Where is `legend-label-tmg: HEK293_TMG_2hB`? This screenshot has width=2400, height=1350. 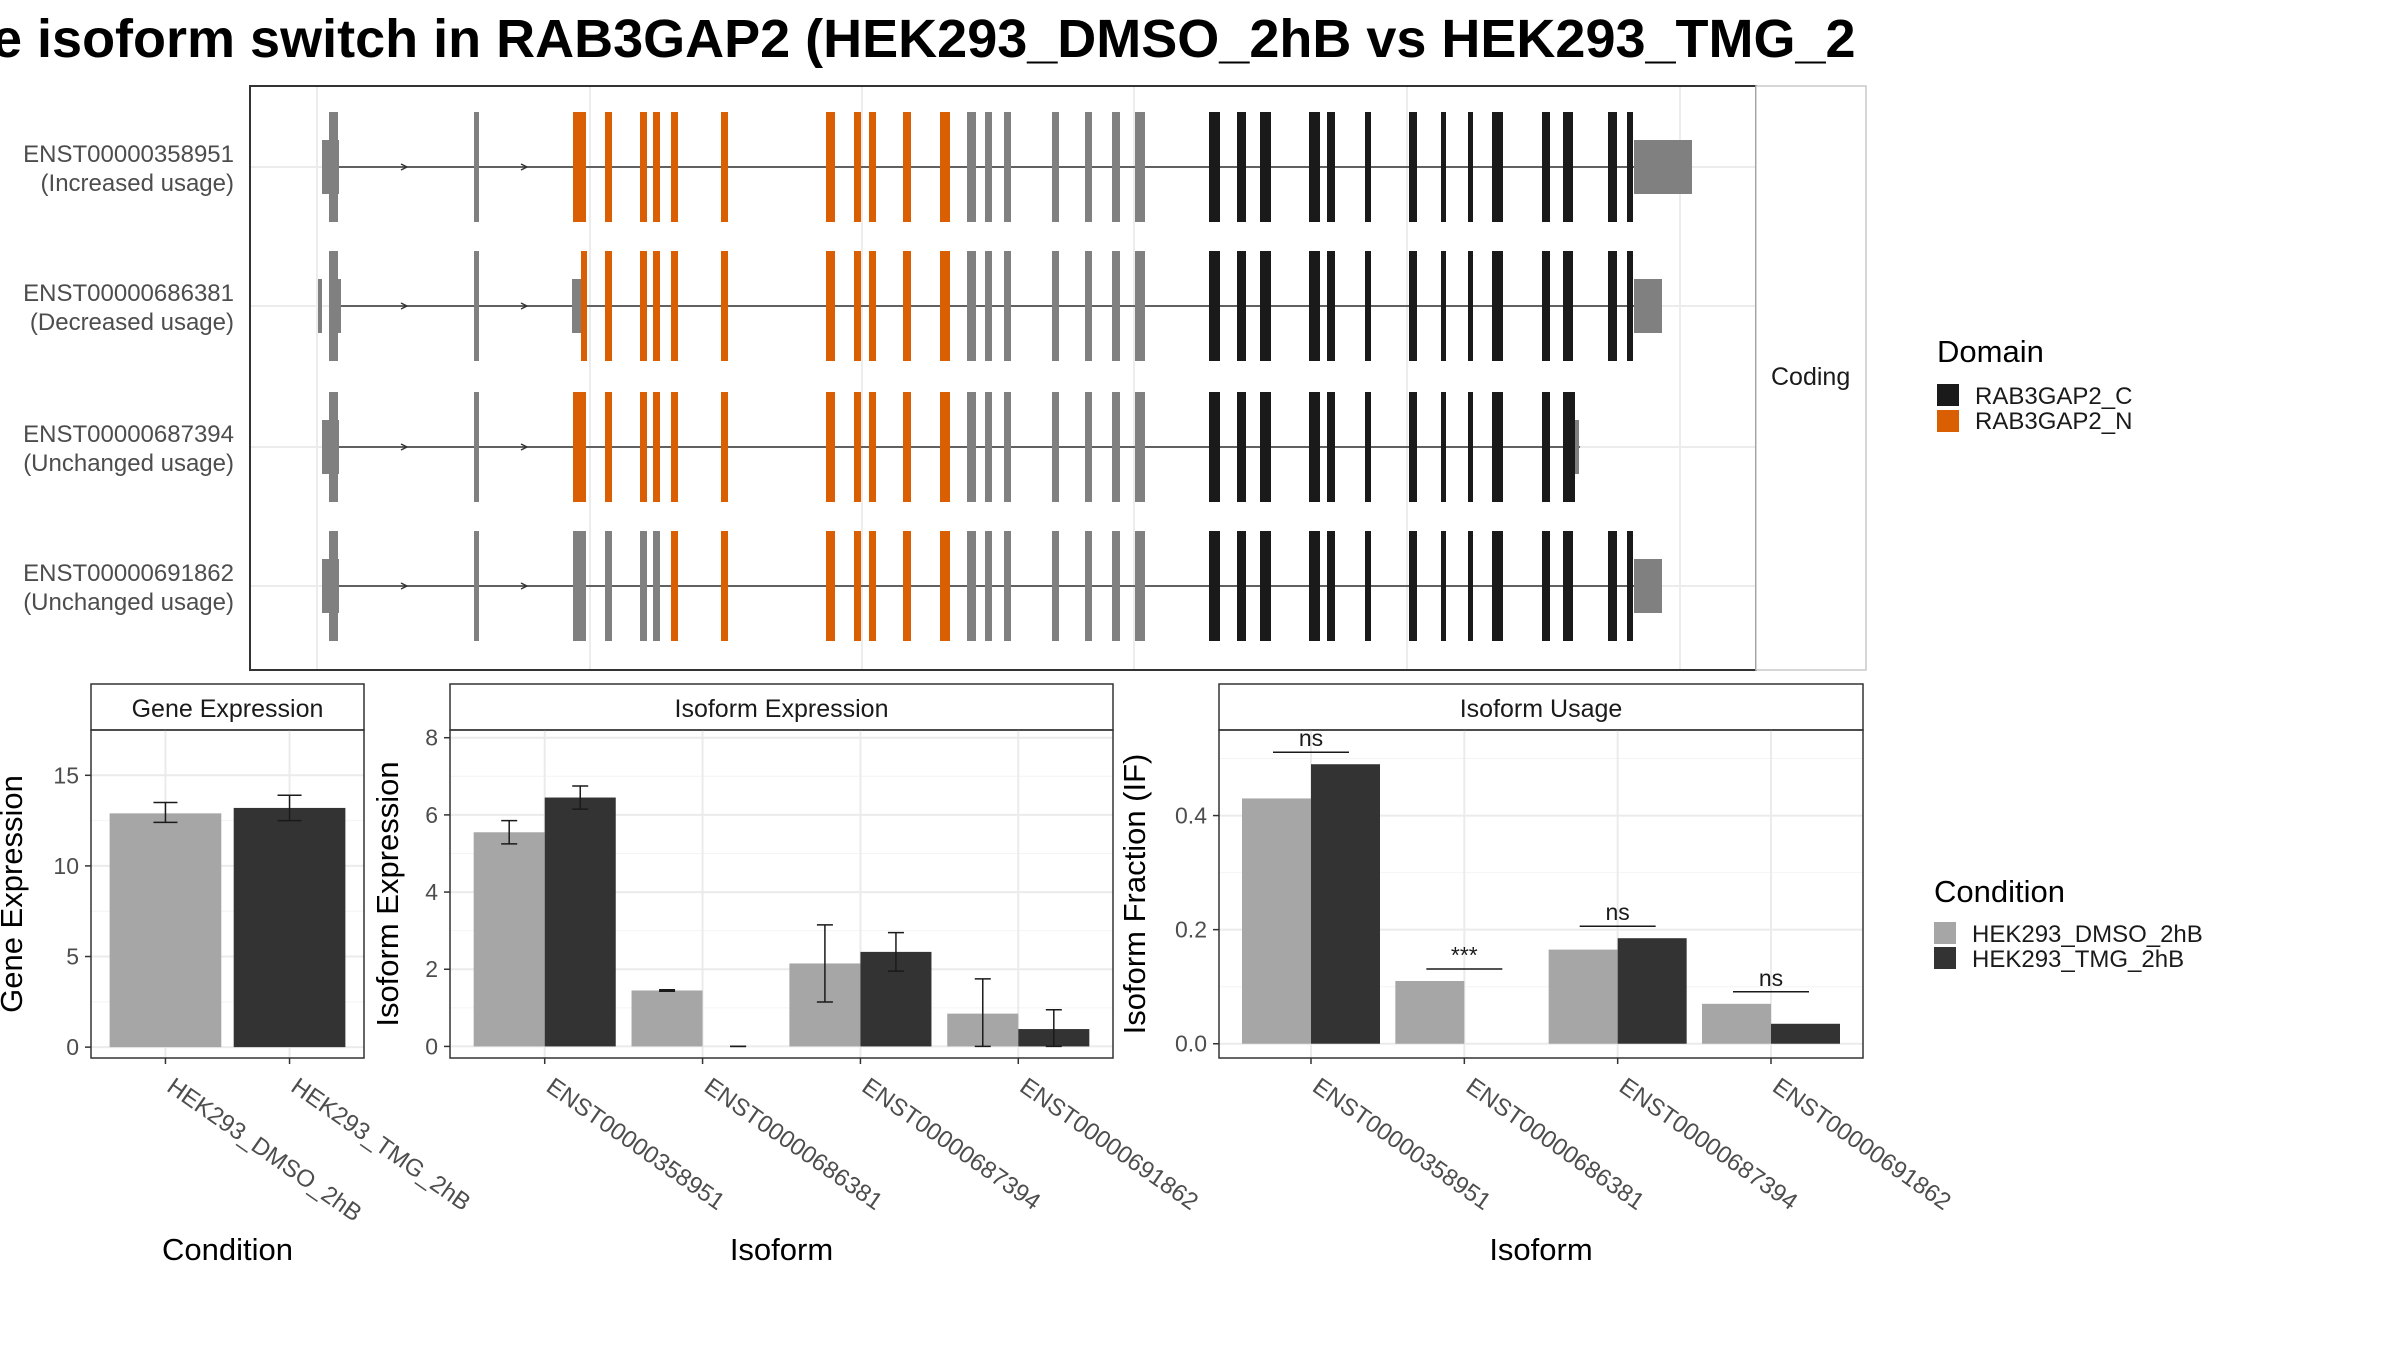
legend-label-tmg: HEK293_TMG_2hB is located at coordinates (2078, 959).